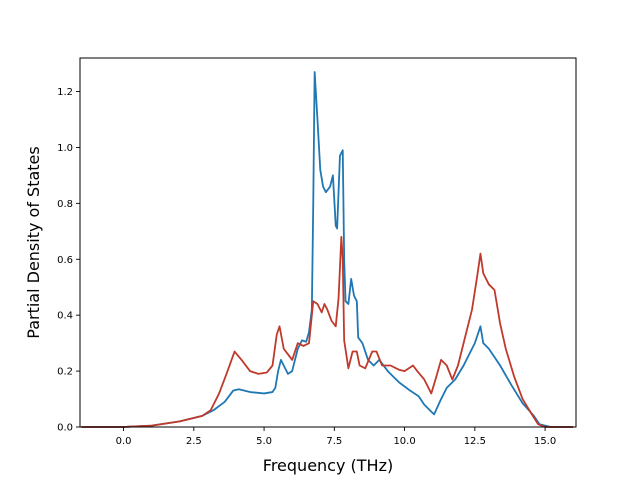 This screenshot has height=480, width=640. What do you see at coordinates (65, 260) in the screenshot?
I see `y-tick-label: 0.6` at bounding box center [65, 260].